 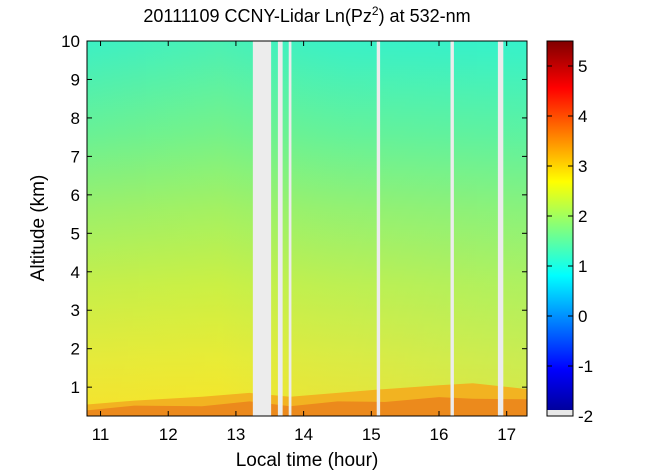 What do you see at coordinates (582, 266) in the screenshot?
I see `colorbar-tick-label: 1` at bounding box center [582, 266].